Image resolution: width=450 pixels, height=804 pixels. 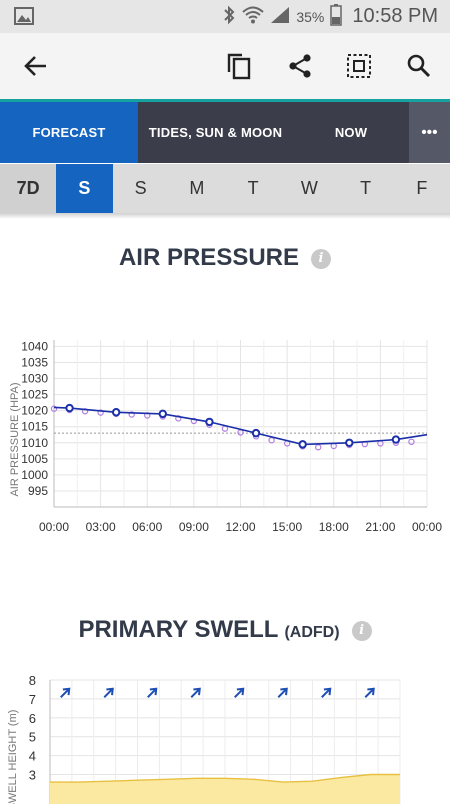 What do you see at coordinates (13, 757) in the screenshot?
I see `y-axis-label: SWELL HEIGHT (m)` at bounding box center [13, 757].